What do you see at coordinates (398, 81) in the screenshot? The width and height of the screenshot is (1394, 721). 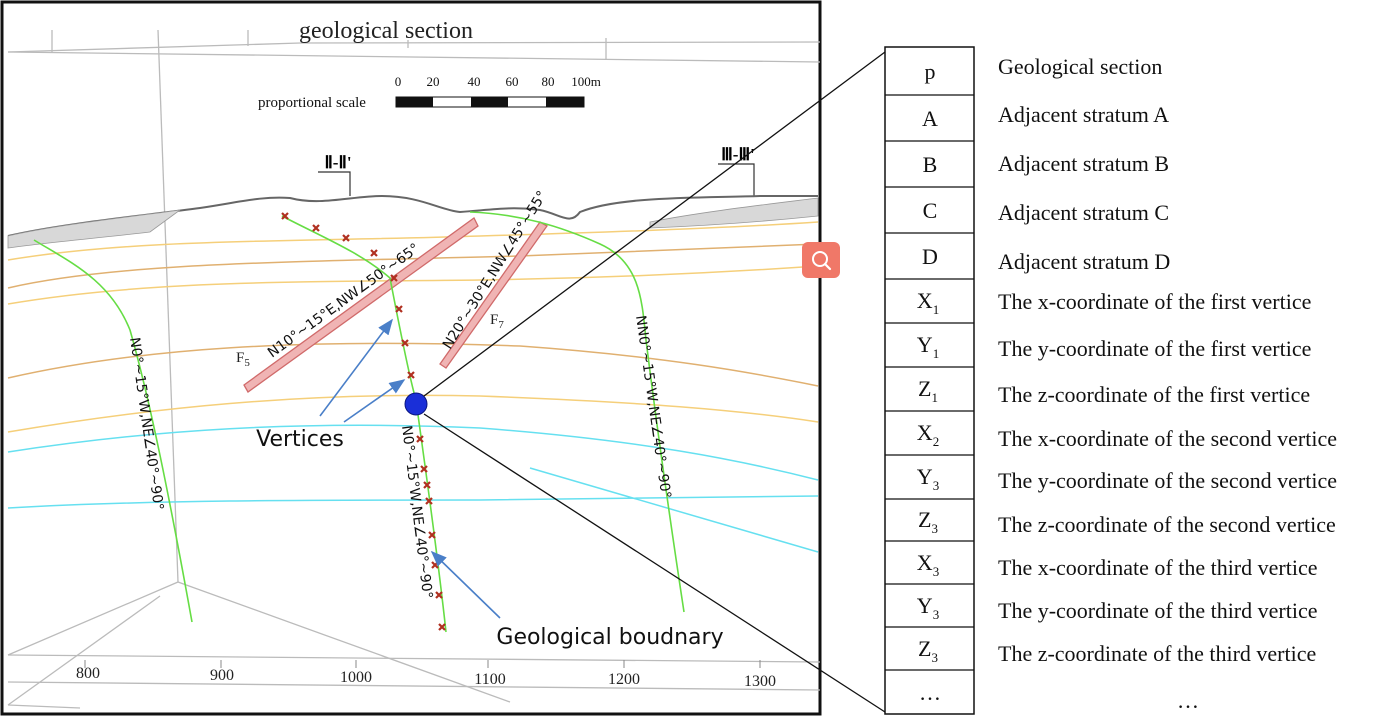 I see `scale-tick: 0` at bounding box center [398, 81].